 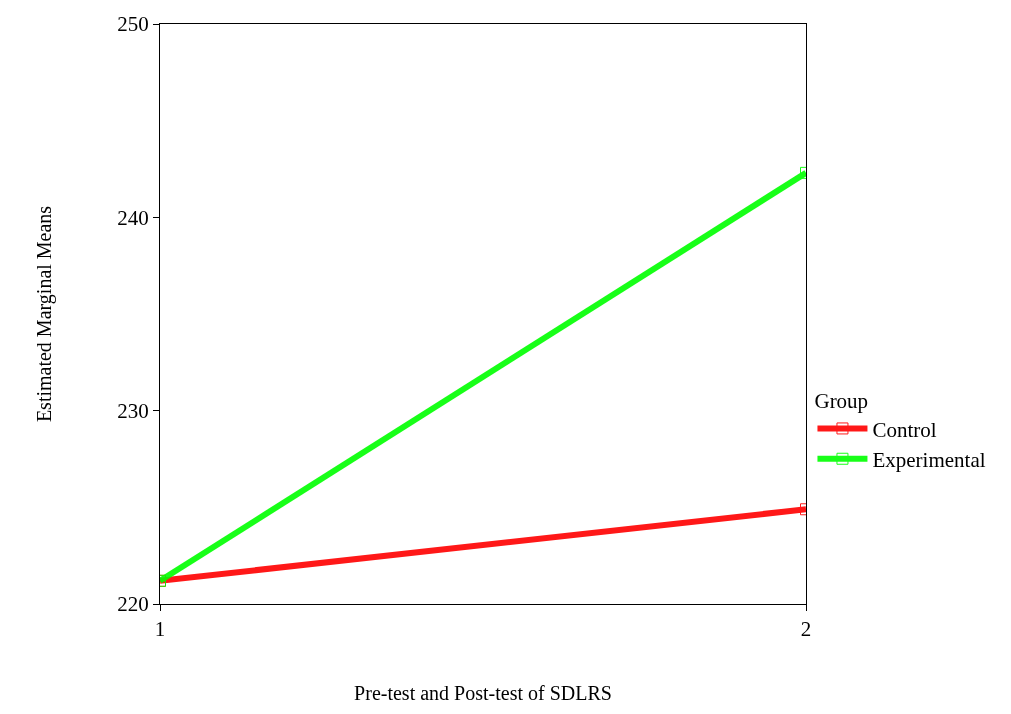 I want to click on y-tick-label: 230, so click(x=133, y=411).